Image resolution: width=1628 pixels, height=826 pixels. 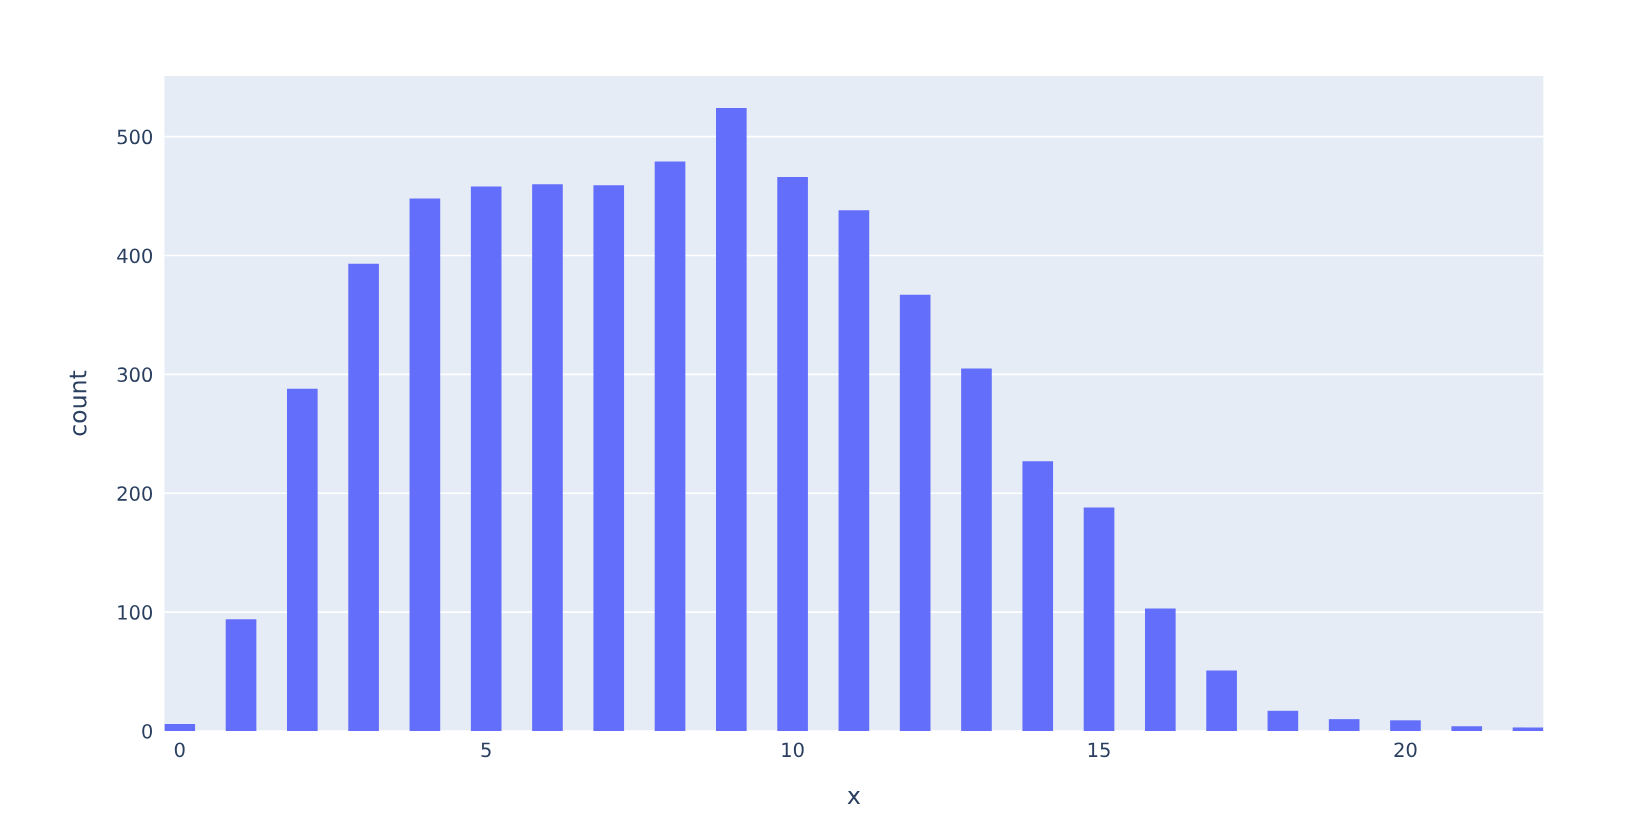 I want to click on y-axis-title: count, so click(x=78, y=403).